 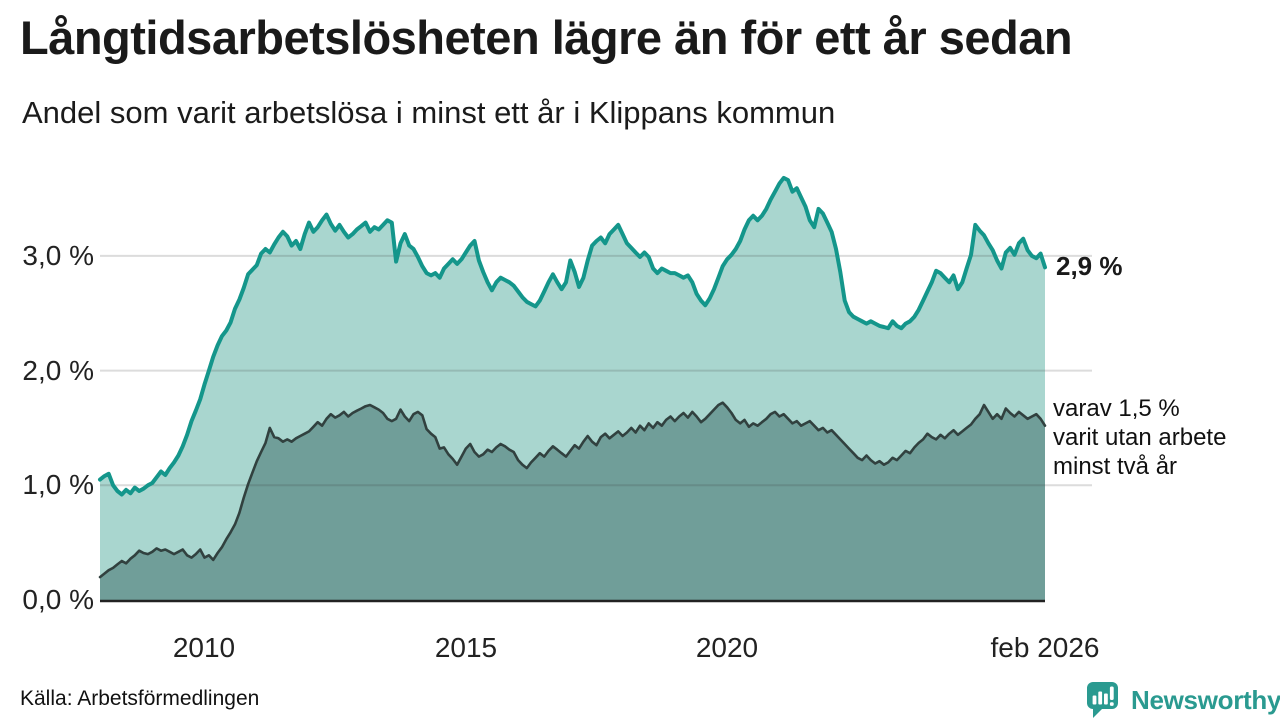 I want to click on x-tick-feb-2026: feb 2026, so click(x=1045, y=647).